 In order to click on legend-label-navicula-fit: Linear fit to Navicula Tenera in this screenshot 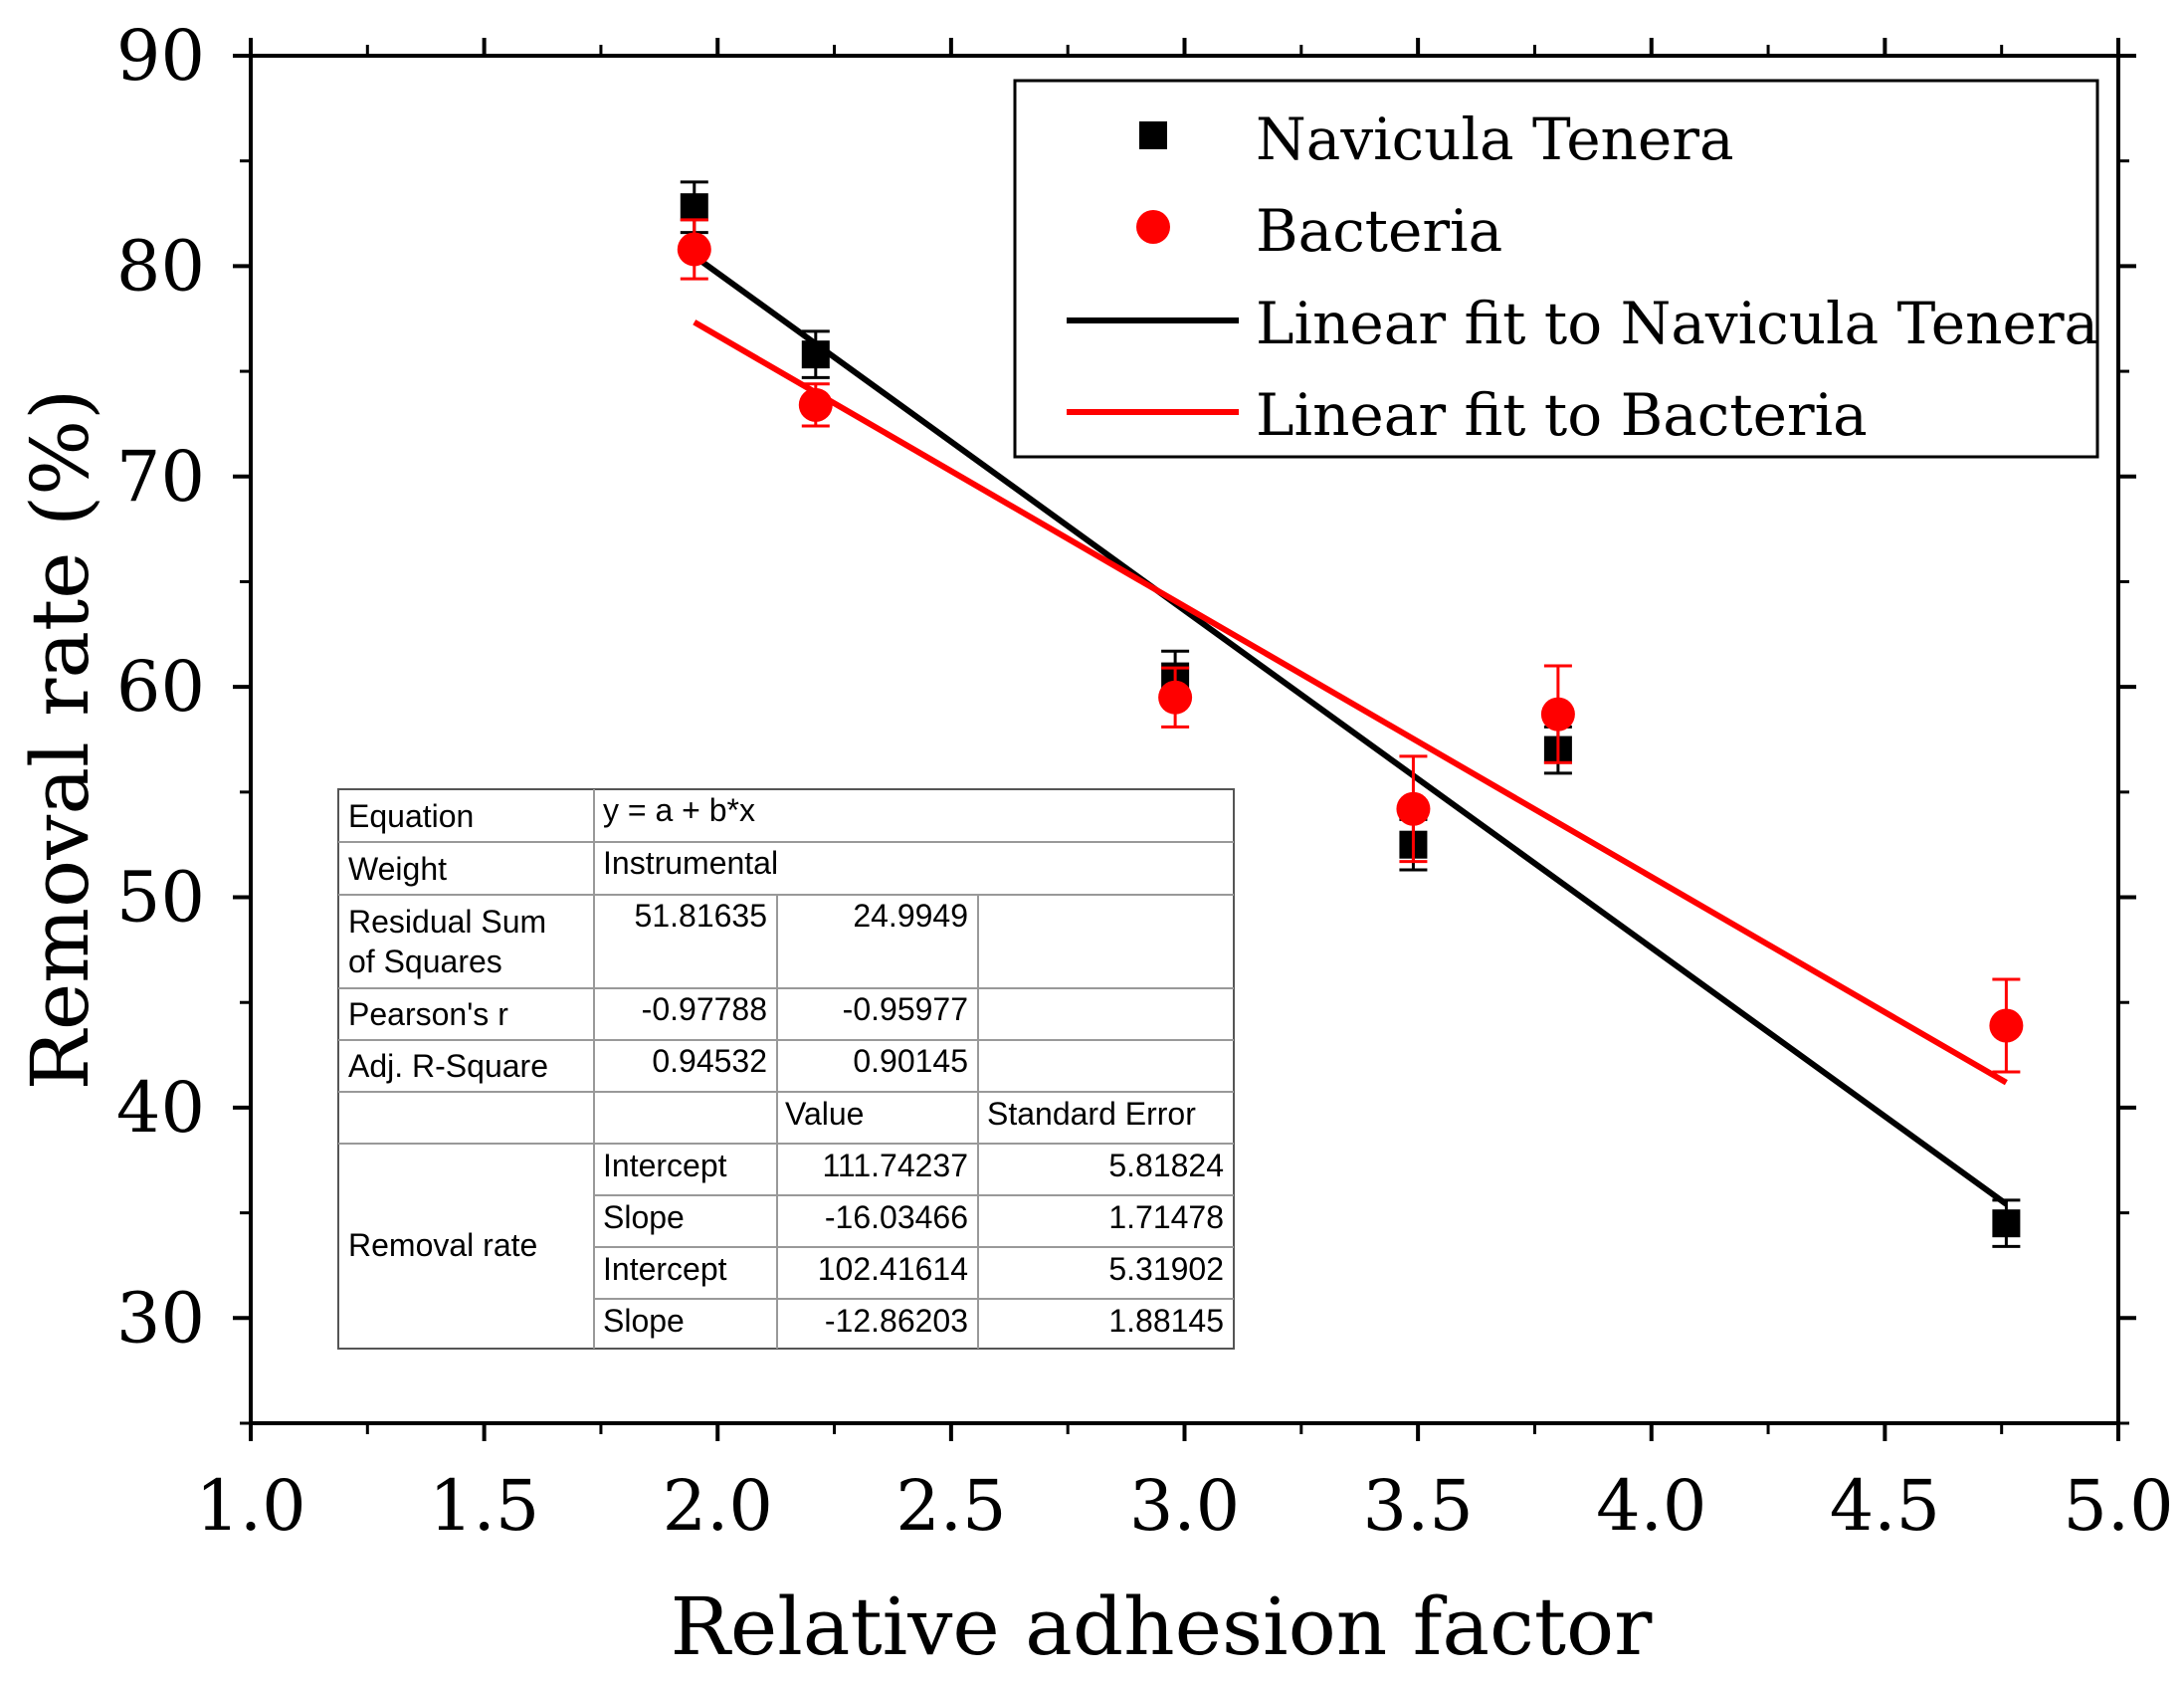, I will do `click(1677, 323)`.